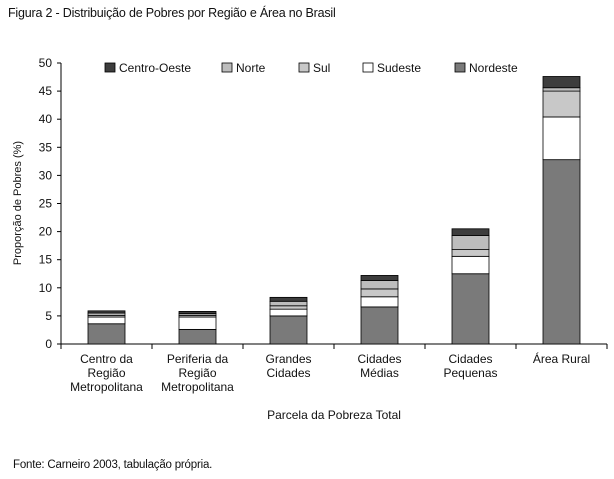  I want to click on x-axis-label: Parcela da Pobreza Total, so click(334, 415).